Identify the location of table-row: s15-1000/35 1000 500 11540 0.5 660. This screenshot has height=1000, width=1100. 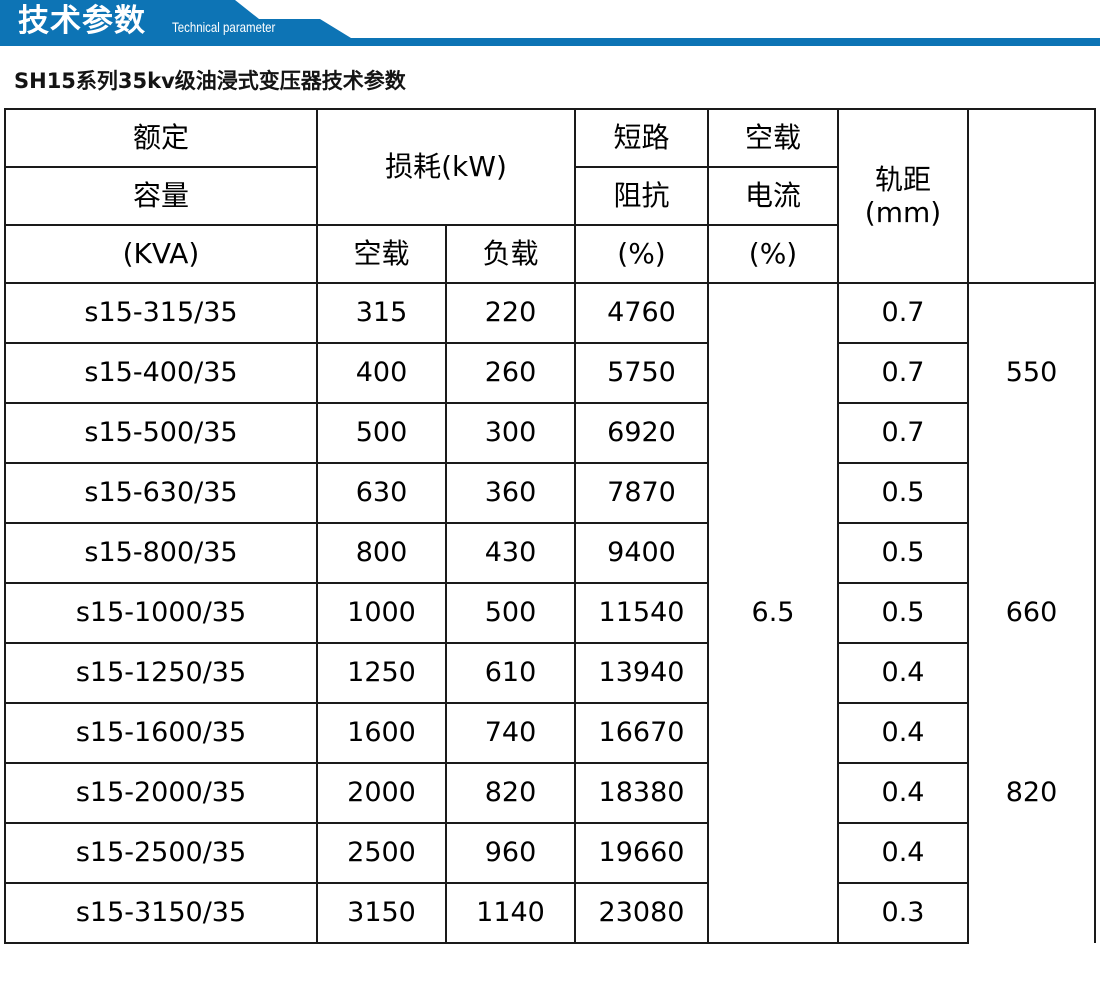
(550, 613).